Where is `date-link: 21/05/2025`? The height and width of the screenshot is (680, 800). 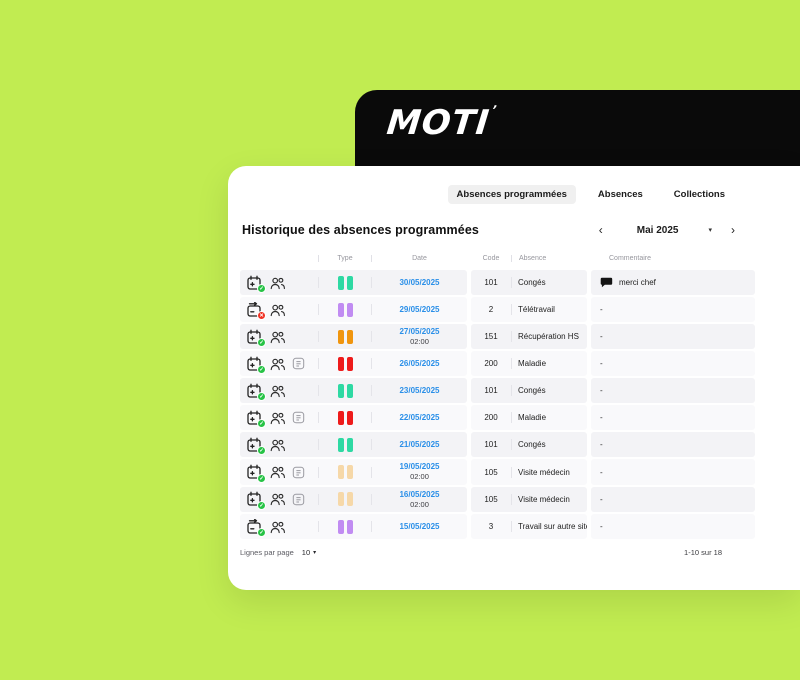
date-link: 21/05/2025 is located at coordinates (419, 444).